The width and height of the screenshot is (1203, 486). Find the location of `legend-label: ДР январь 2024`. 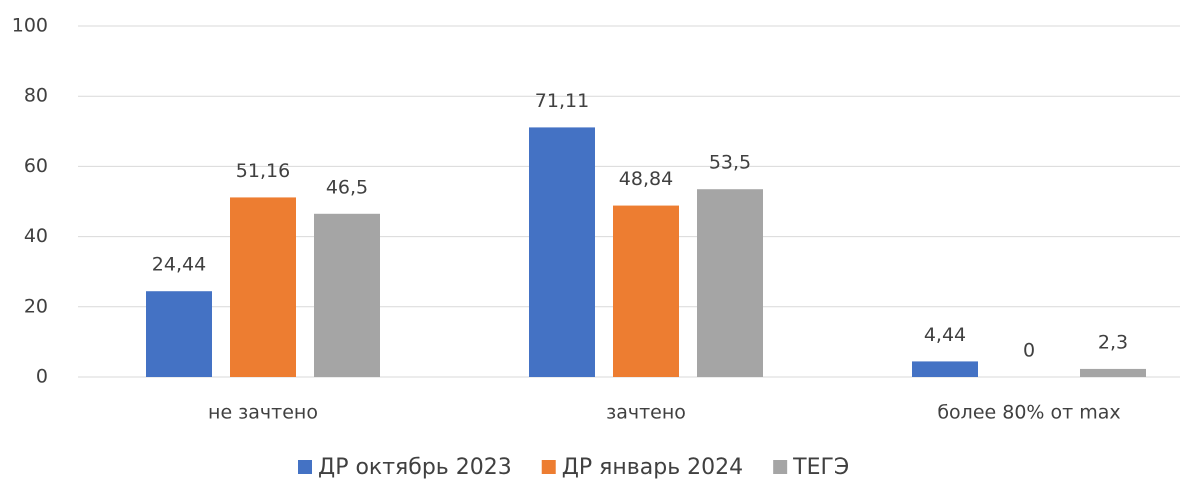

legend-label: ДР январь 2024 is located at coordinates (652, 467).